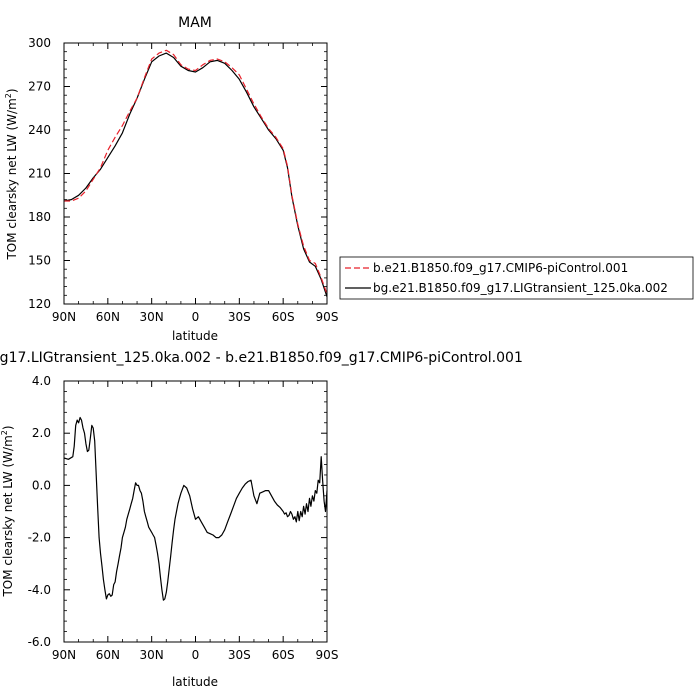 The width and height of the screenshot is (700, 700). I want to click on legend-box, so click(516, 278).